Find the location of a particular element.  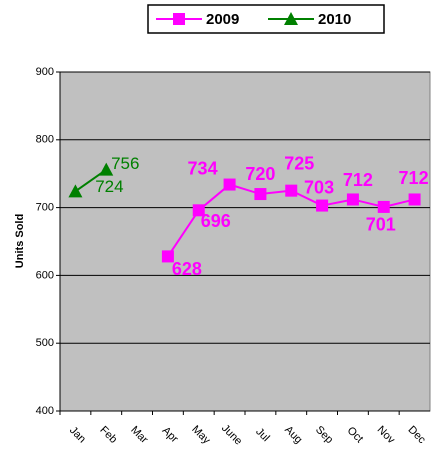

data-label: 724 is located at coordinates (109, 186).